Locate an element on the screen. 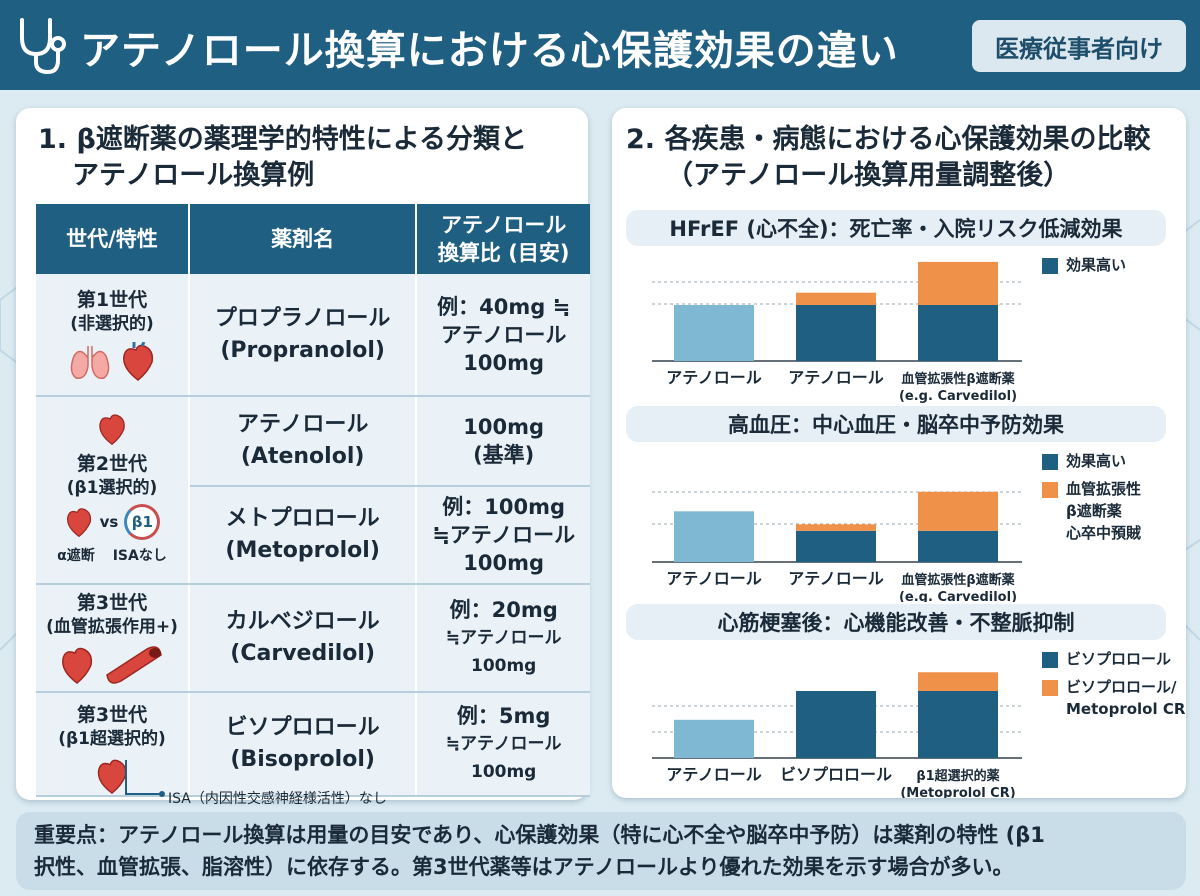 The image size is (1200, 896). drug-name-en: (Atenolol) is located at coordinates (302, 456).